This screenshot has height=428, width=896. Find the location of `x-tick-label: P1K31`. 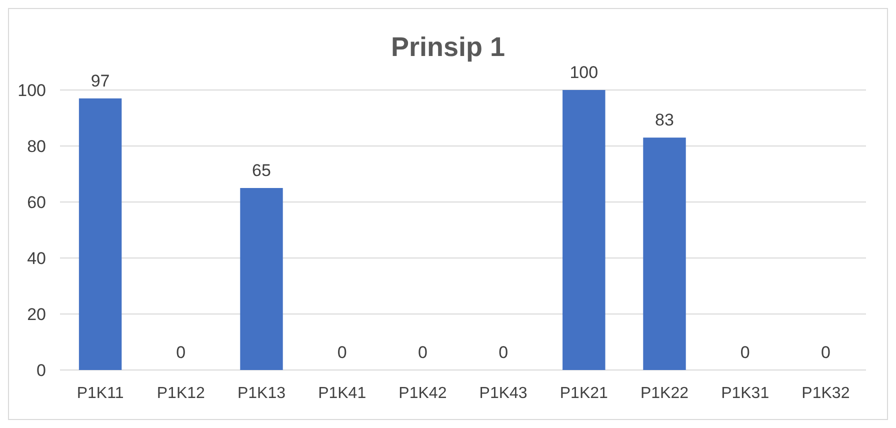

x-tick-label: P1K31 is located at coordinates (745, 393).